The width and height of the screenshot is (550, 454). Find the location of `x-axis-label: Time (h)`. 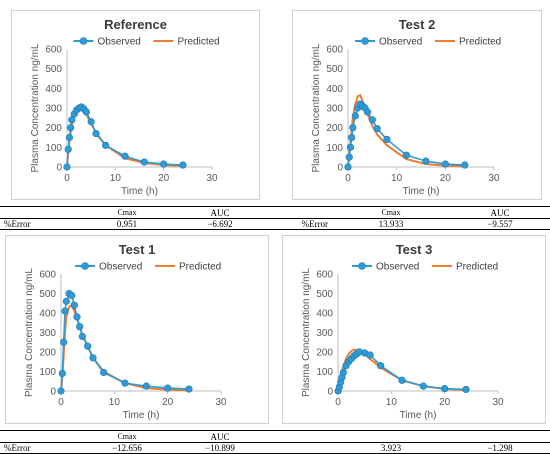

x-axis-label: Time (h) is located at coordinates (418, 415).